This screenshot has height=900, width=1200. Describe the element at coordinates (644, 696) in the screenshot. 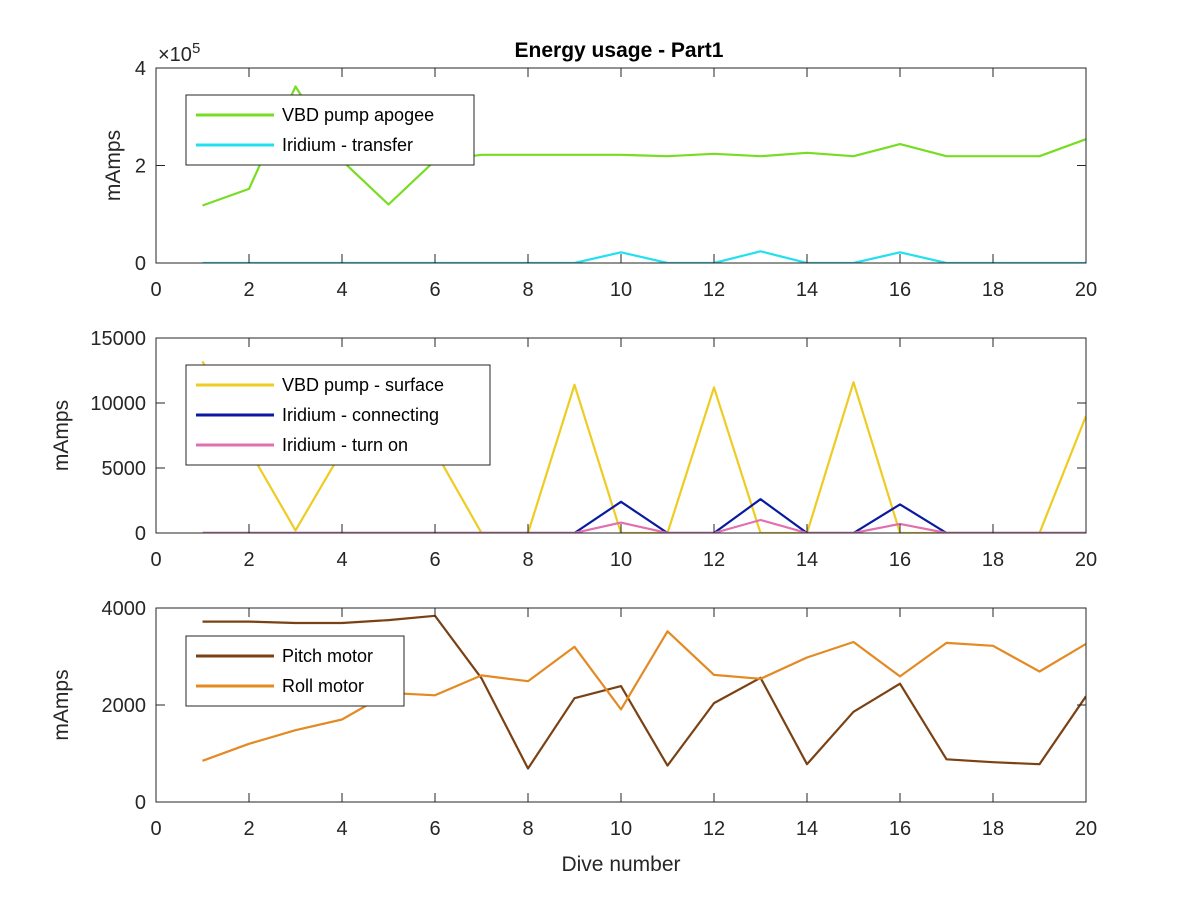

I see `series-line-roll-motor` at that location.